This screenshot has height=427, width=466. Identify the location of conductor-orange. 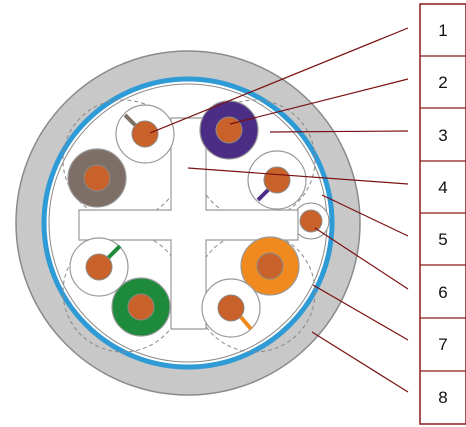
(270, 266).